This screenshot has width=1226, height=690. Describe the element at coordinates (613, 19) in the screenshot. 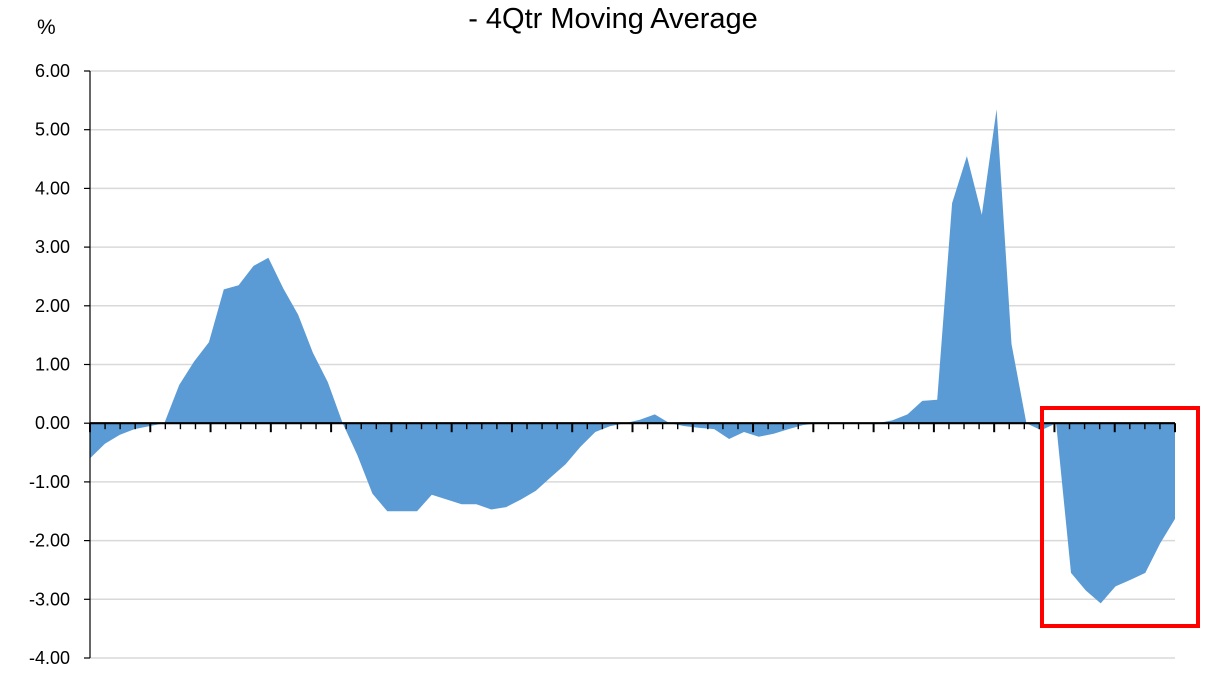

I see `chart-title: - 4Qtr Moving Average` at that location.